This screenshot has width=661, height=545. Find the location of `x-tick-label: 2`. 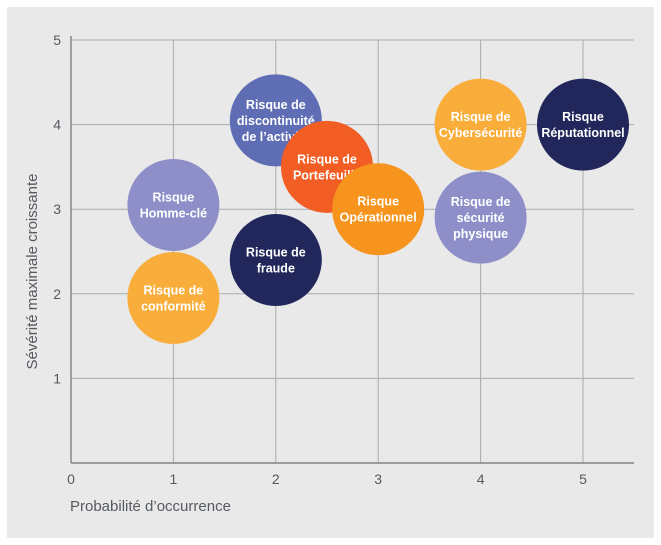

x-tick-label: 2 is located at coordinates (276, 479).